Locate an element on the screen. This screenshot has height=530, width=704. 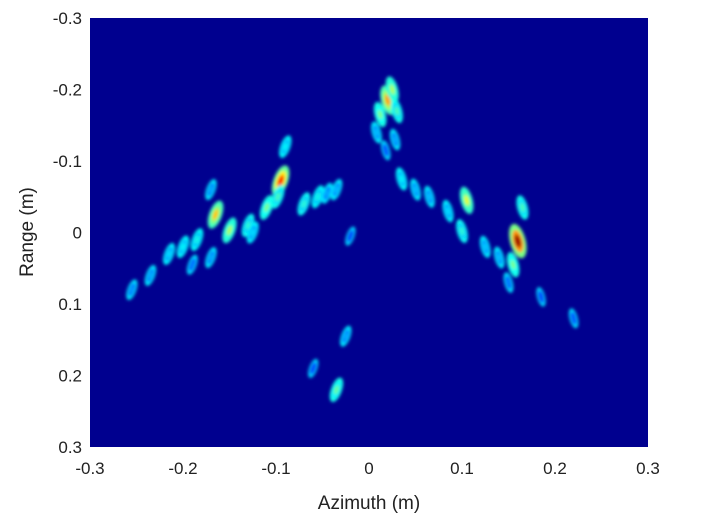
y-tick-label: 0.3 is located at coordinates (70, 447).